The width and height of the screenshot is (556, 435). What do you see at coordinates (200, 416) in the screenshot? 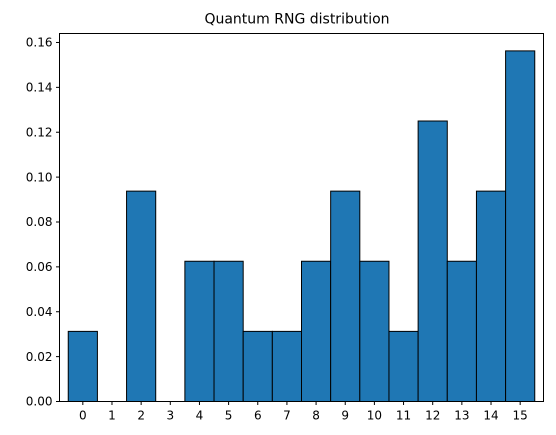
I see `x-tick-label: 4` at bounding box center [200, 416].